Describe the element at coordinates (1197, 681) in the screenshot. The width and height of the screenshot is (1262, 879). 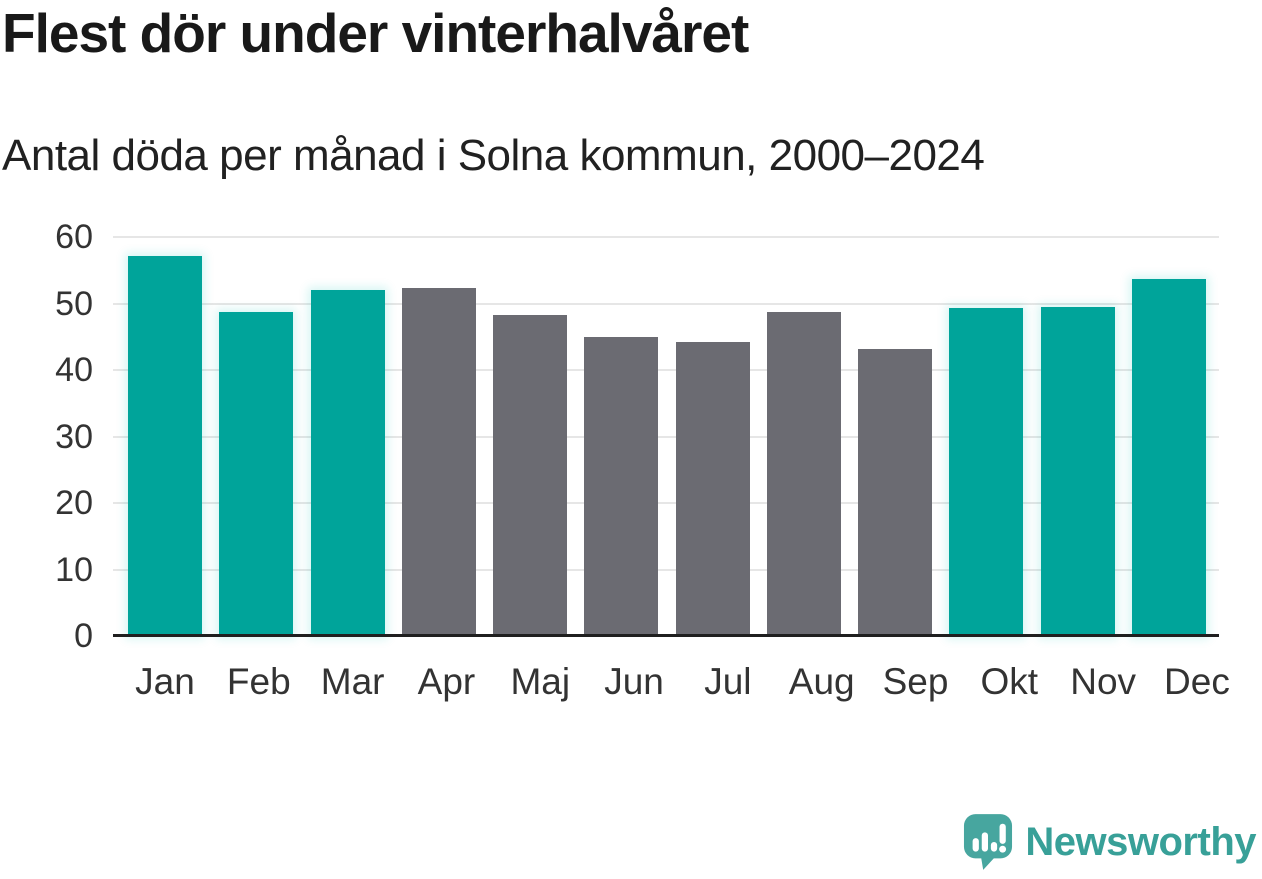
I see `x-tick-label-dec: Dec` at that location.